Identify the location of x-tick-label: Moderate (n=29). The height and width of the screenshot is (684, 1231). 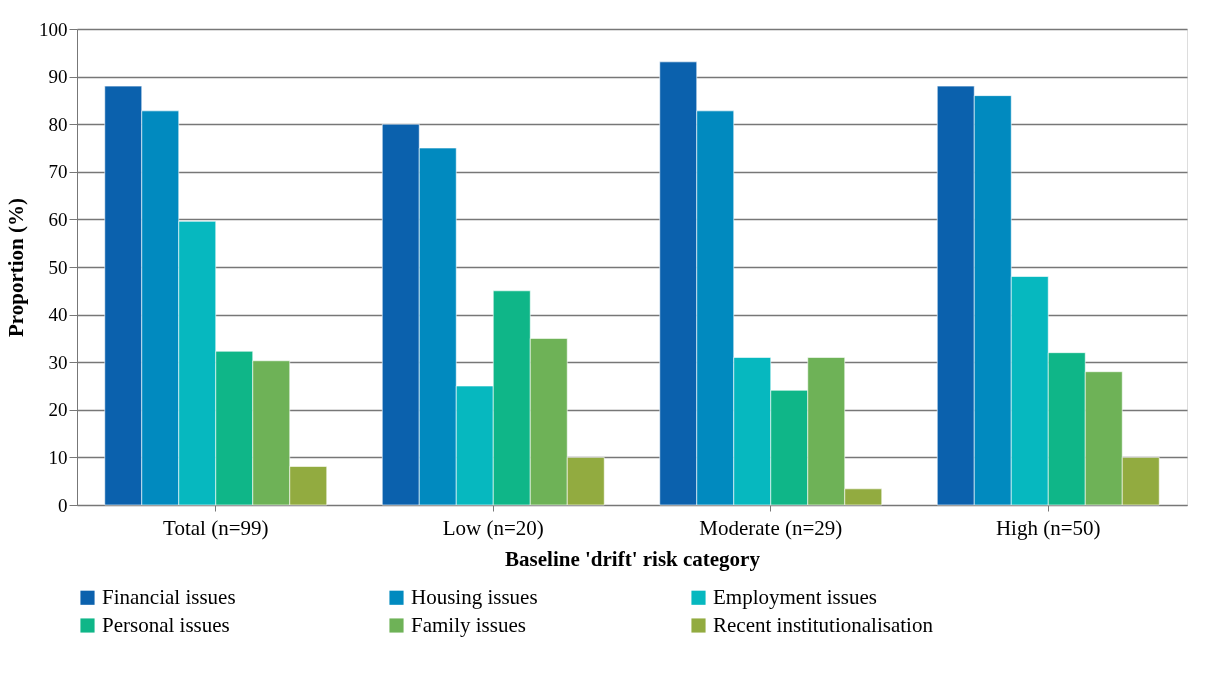
(771, 527).